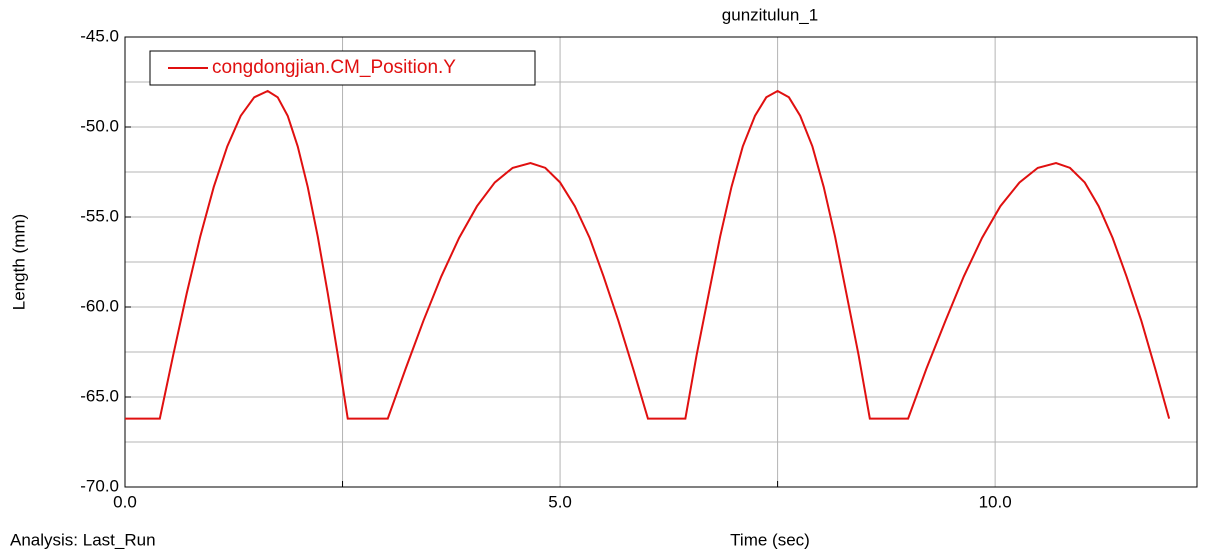  Describe the element at coordinates (125, 501) in the screenshot. I see `x-tick-label: 0.0` at that location.